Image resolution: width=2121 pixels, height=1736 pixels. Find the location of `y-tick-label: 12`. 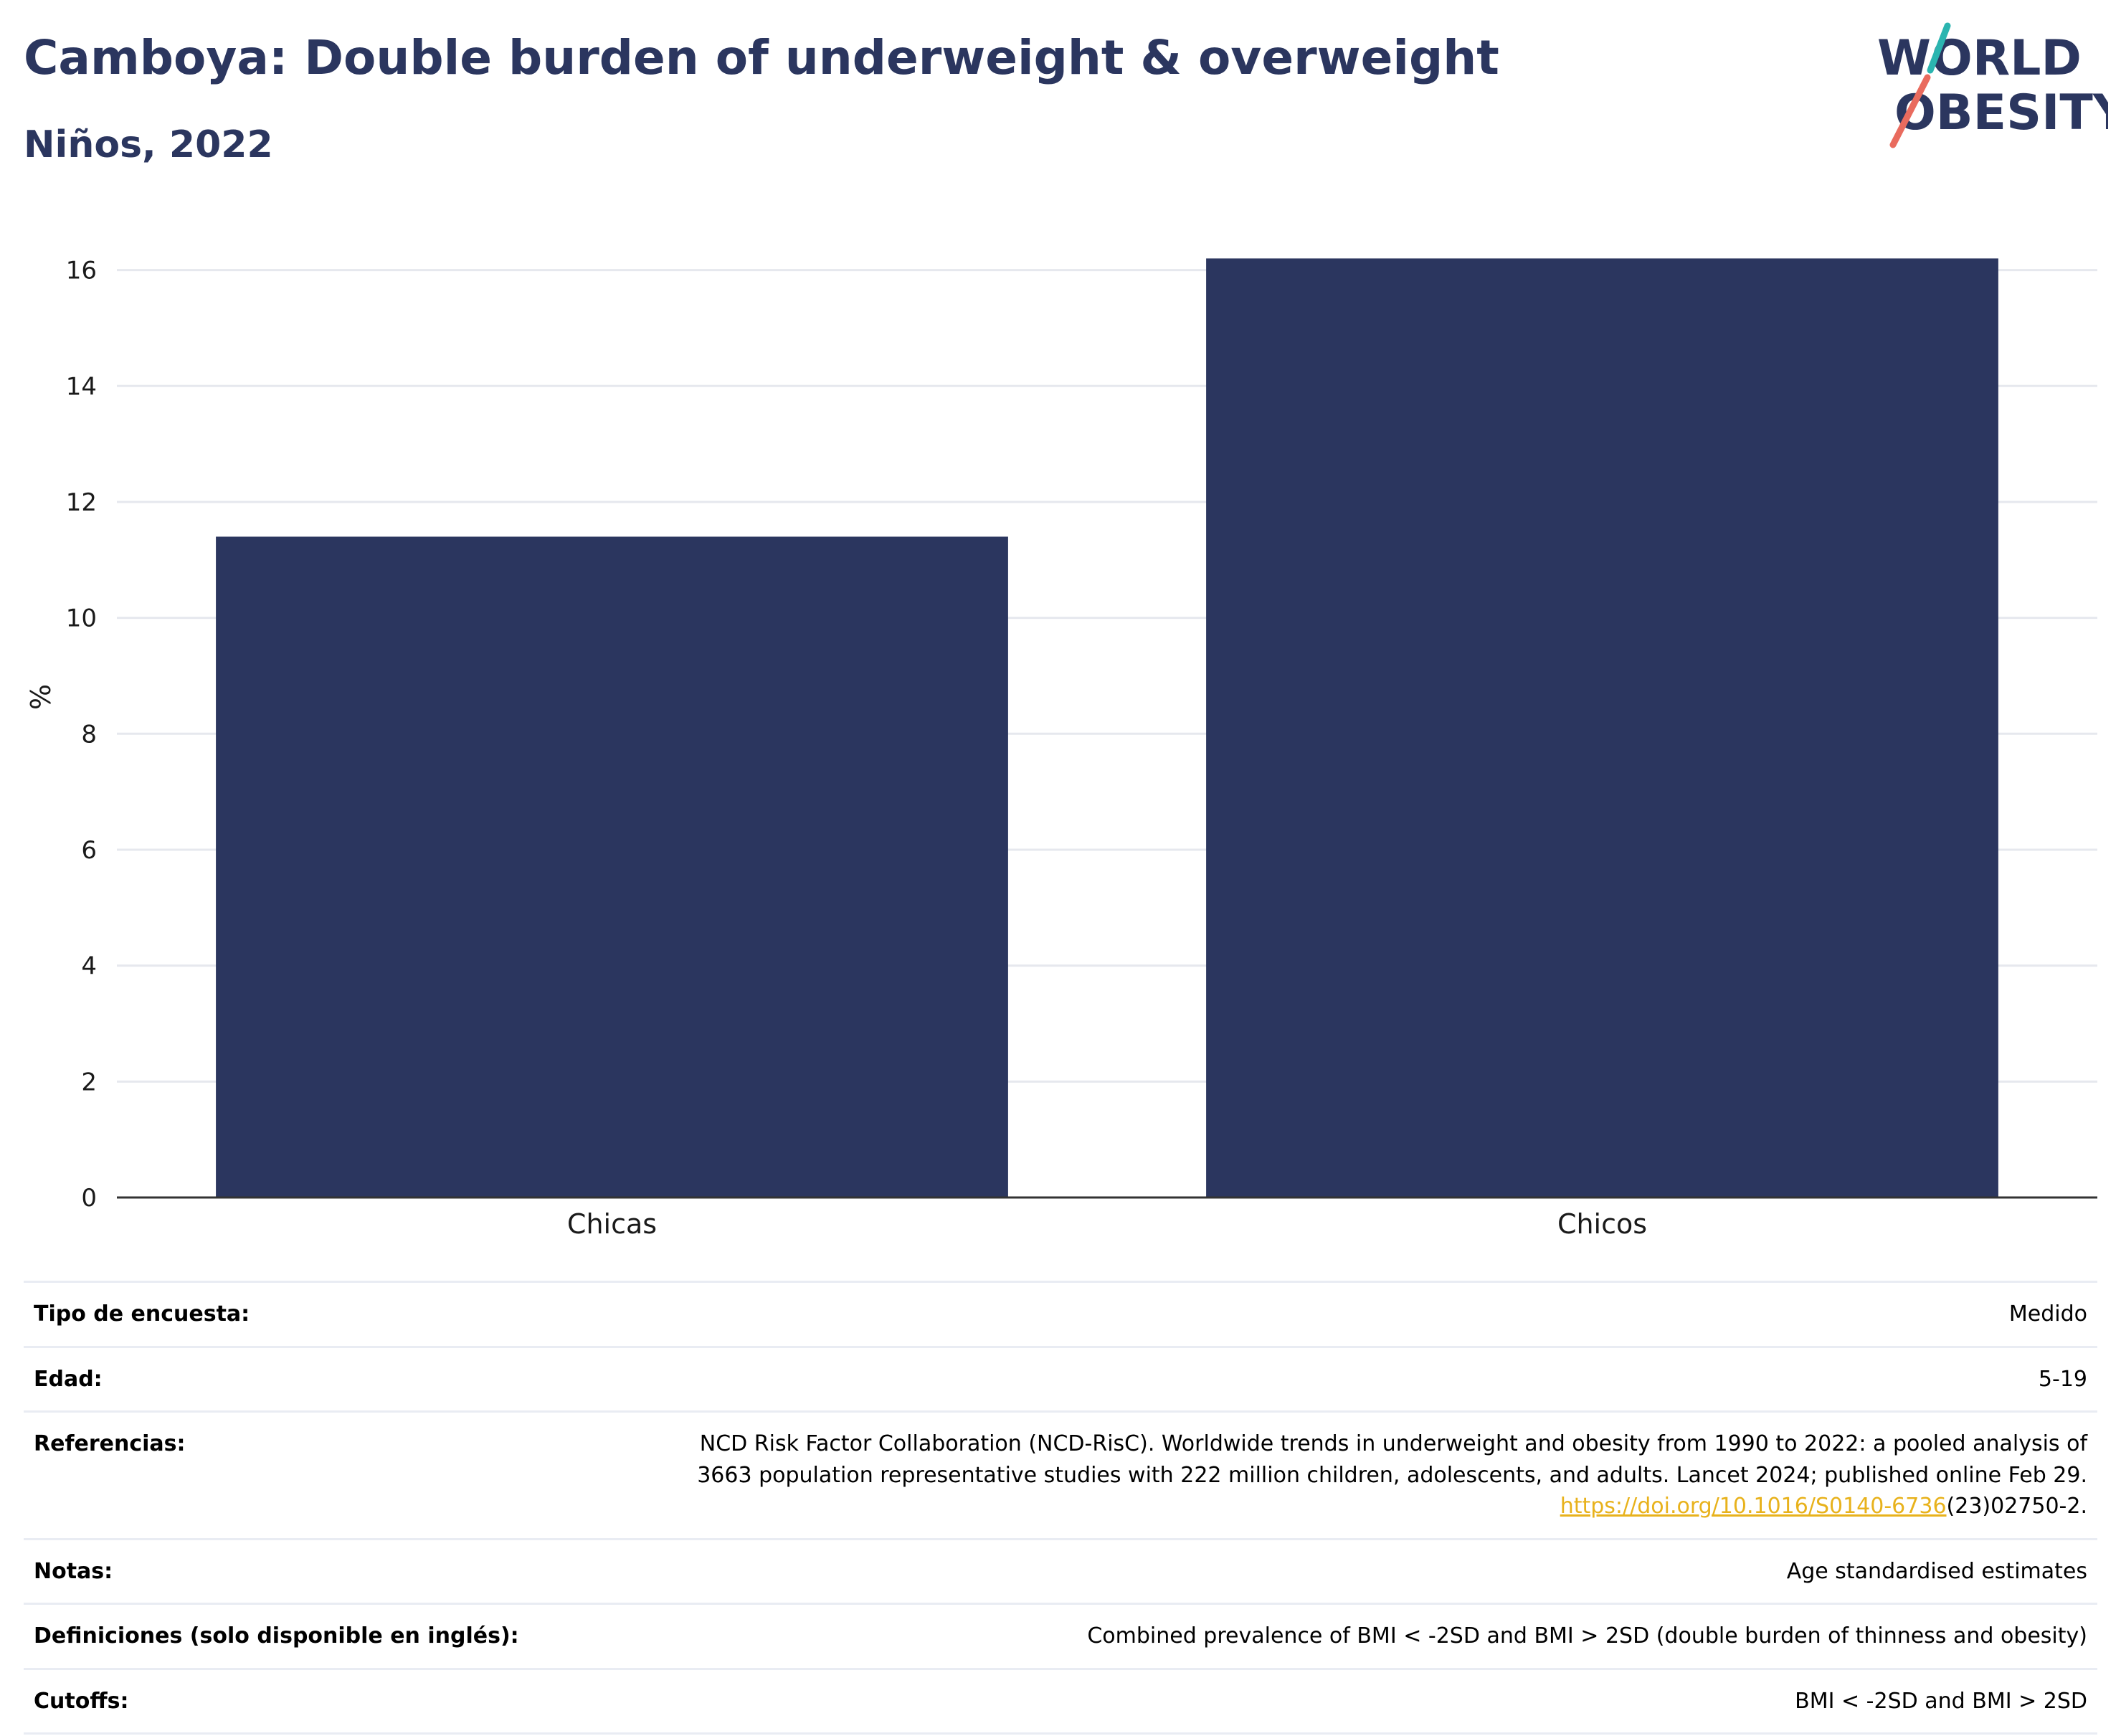

y-tick-label: 12 is located at coordinates (81, 503).